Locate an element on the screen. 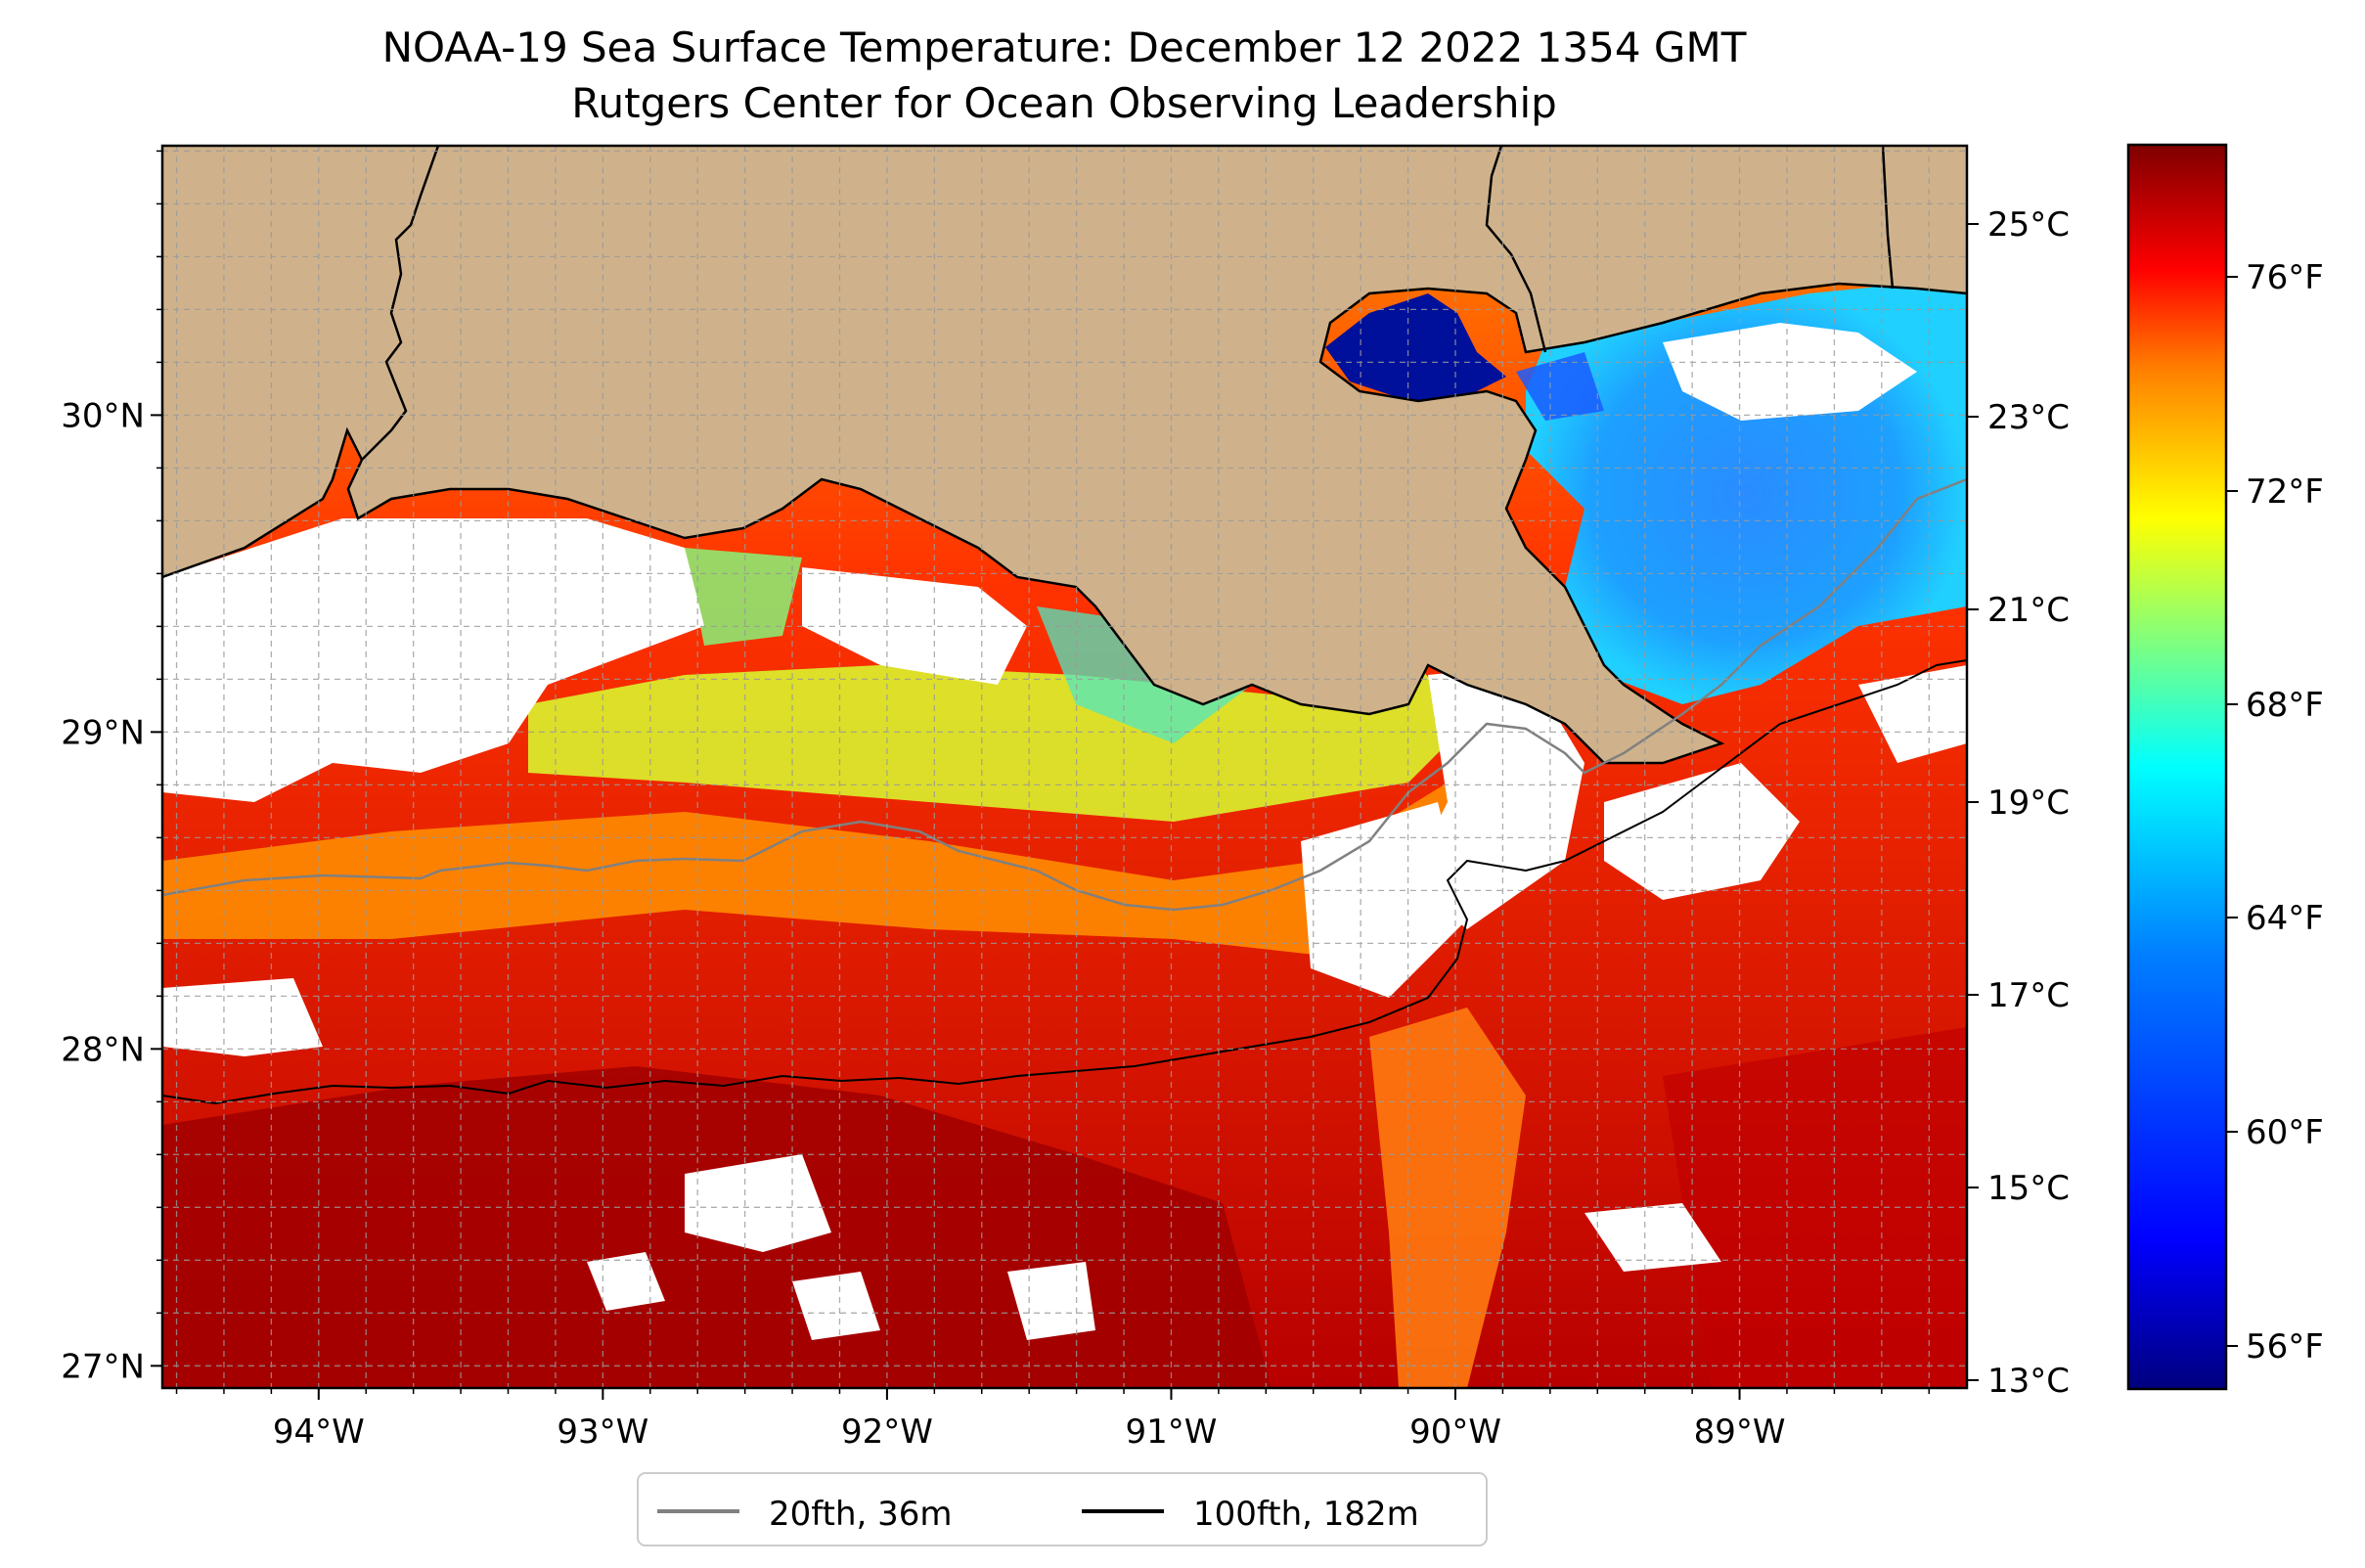  no-data-west-coast is located at coordinates (433, 660).